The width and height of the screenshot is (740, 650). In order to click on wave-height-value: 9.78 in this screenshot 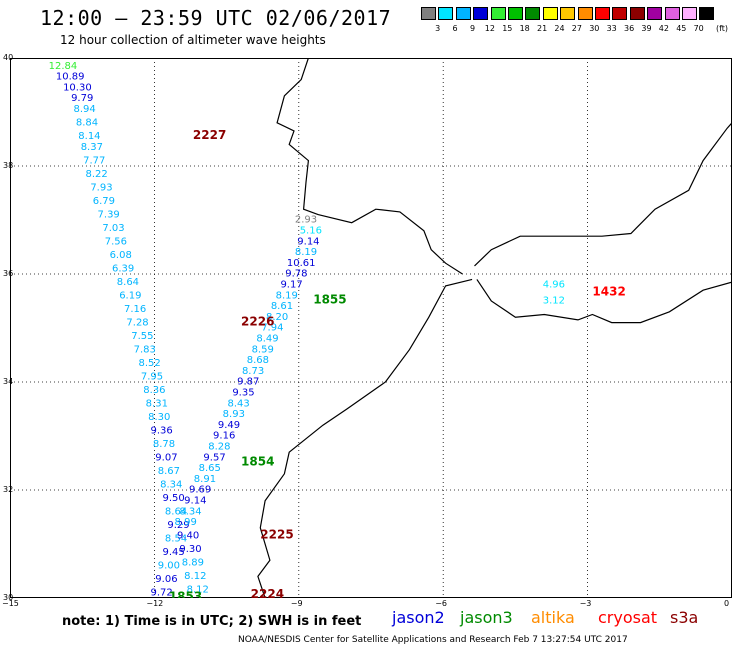, I will do `click(296, 274)`.